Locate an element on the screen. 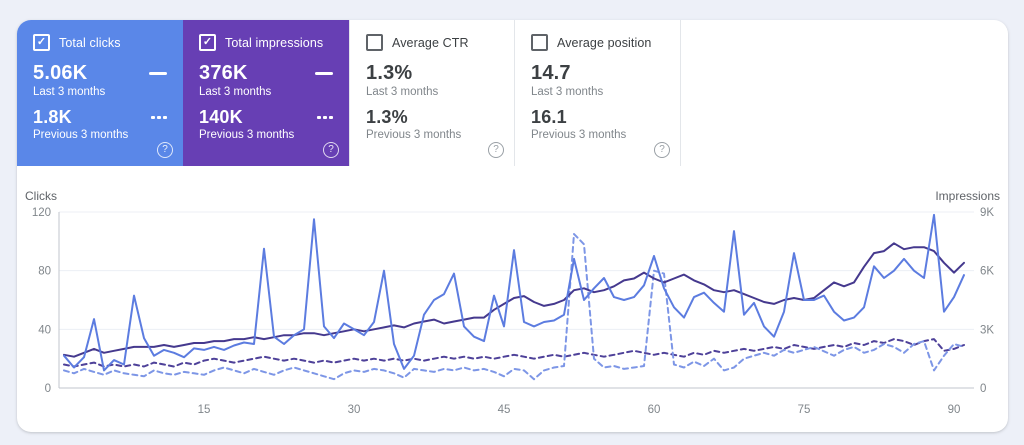 This screenshot has height=445, width=1024. previous-value: 1.8K is located at coordinates (52, 117).